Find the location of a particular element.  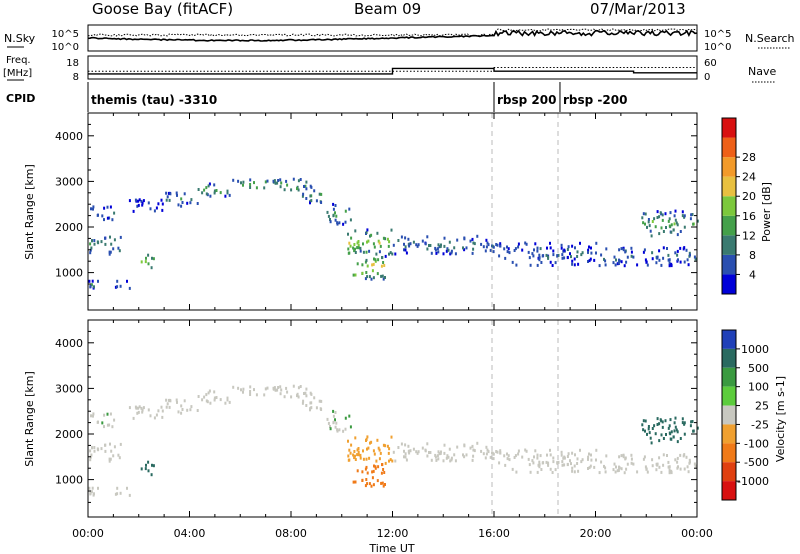

freq-label-line2: [MHz] is located at coordinates (17, 73).